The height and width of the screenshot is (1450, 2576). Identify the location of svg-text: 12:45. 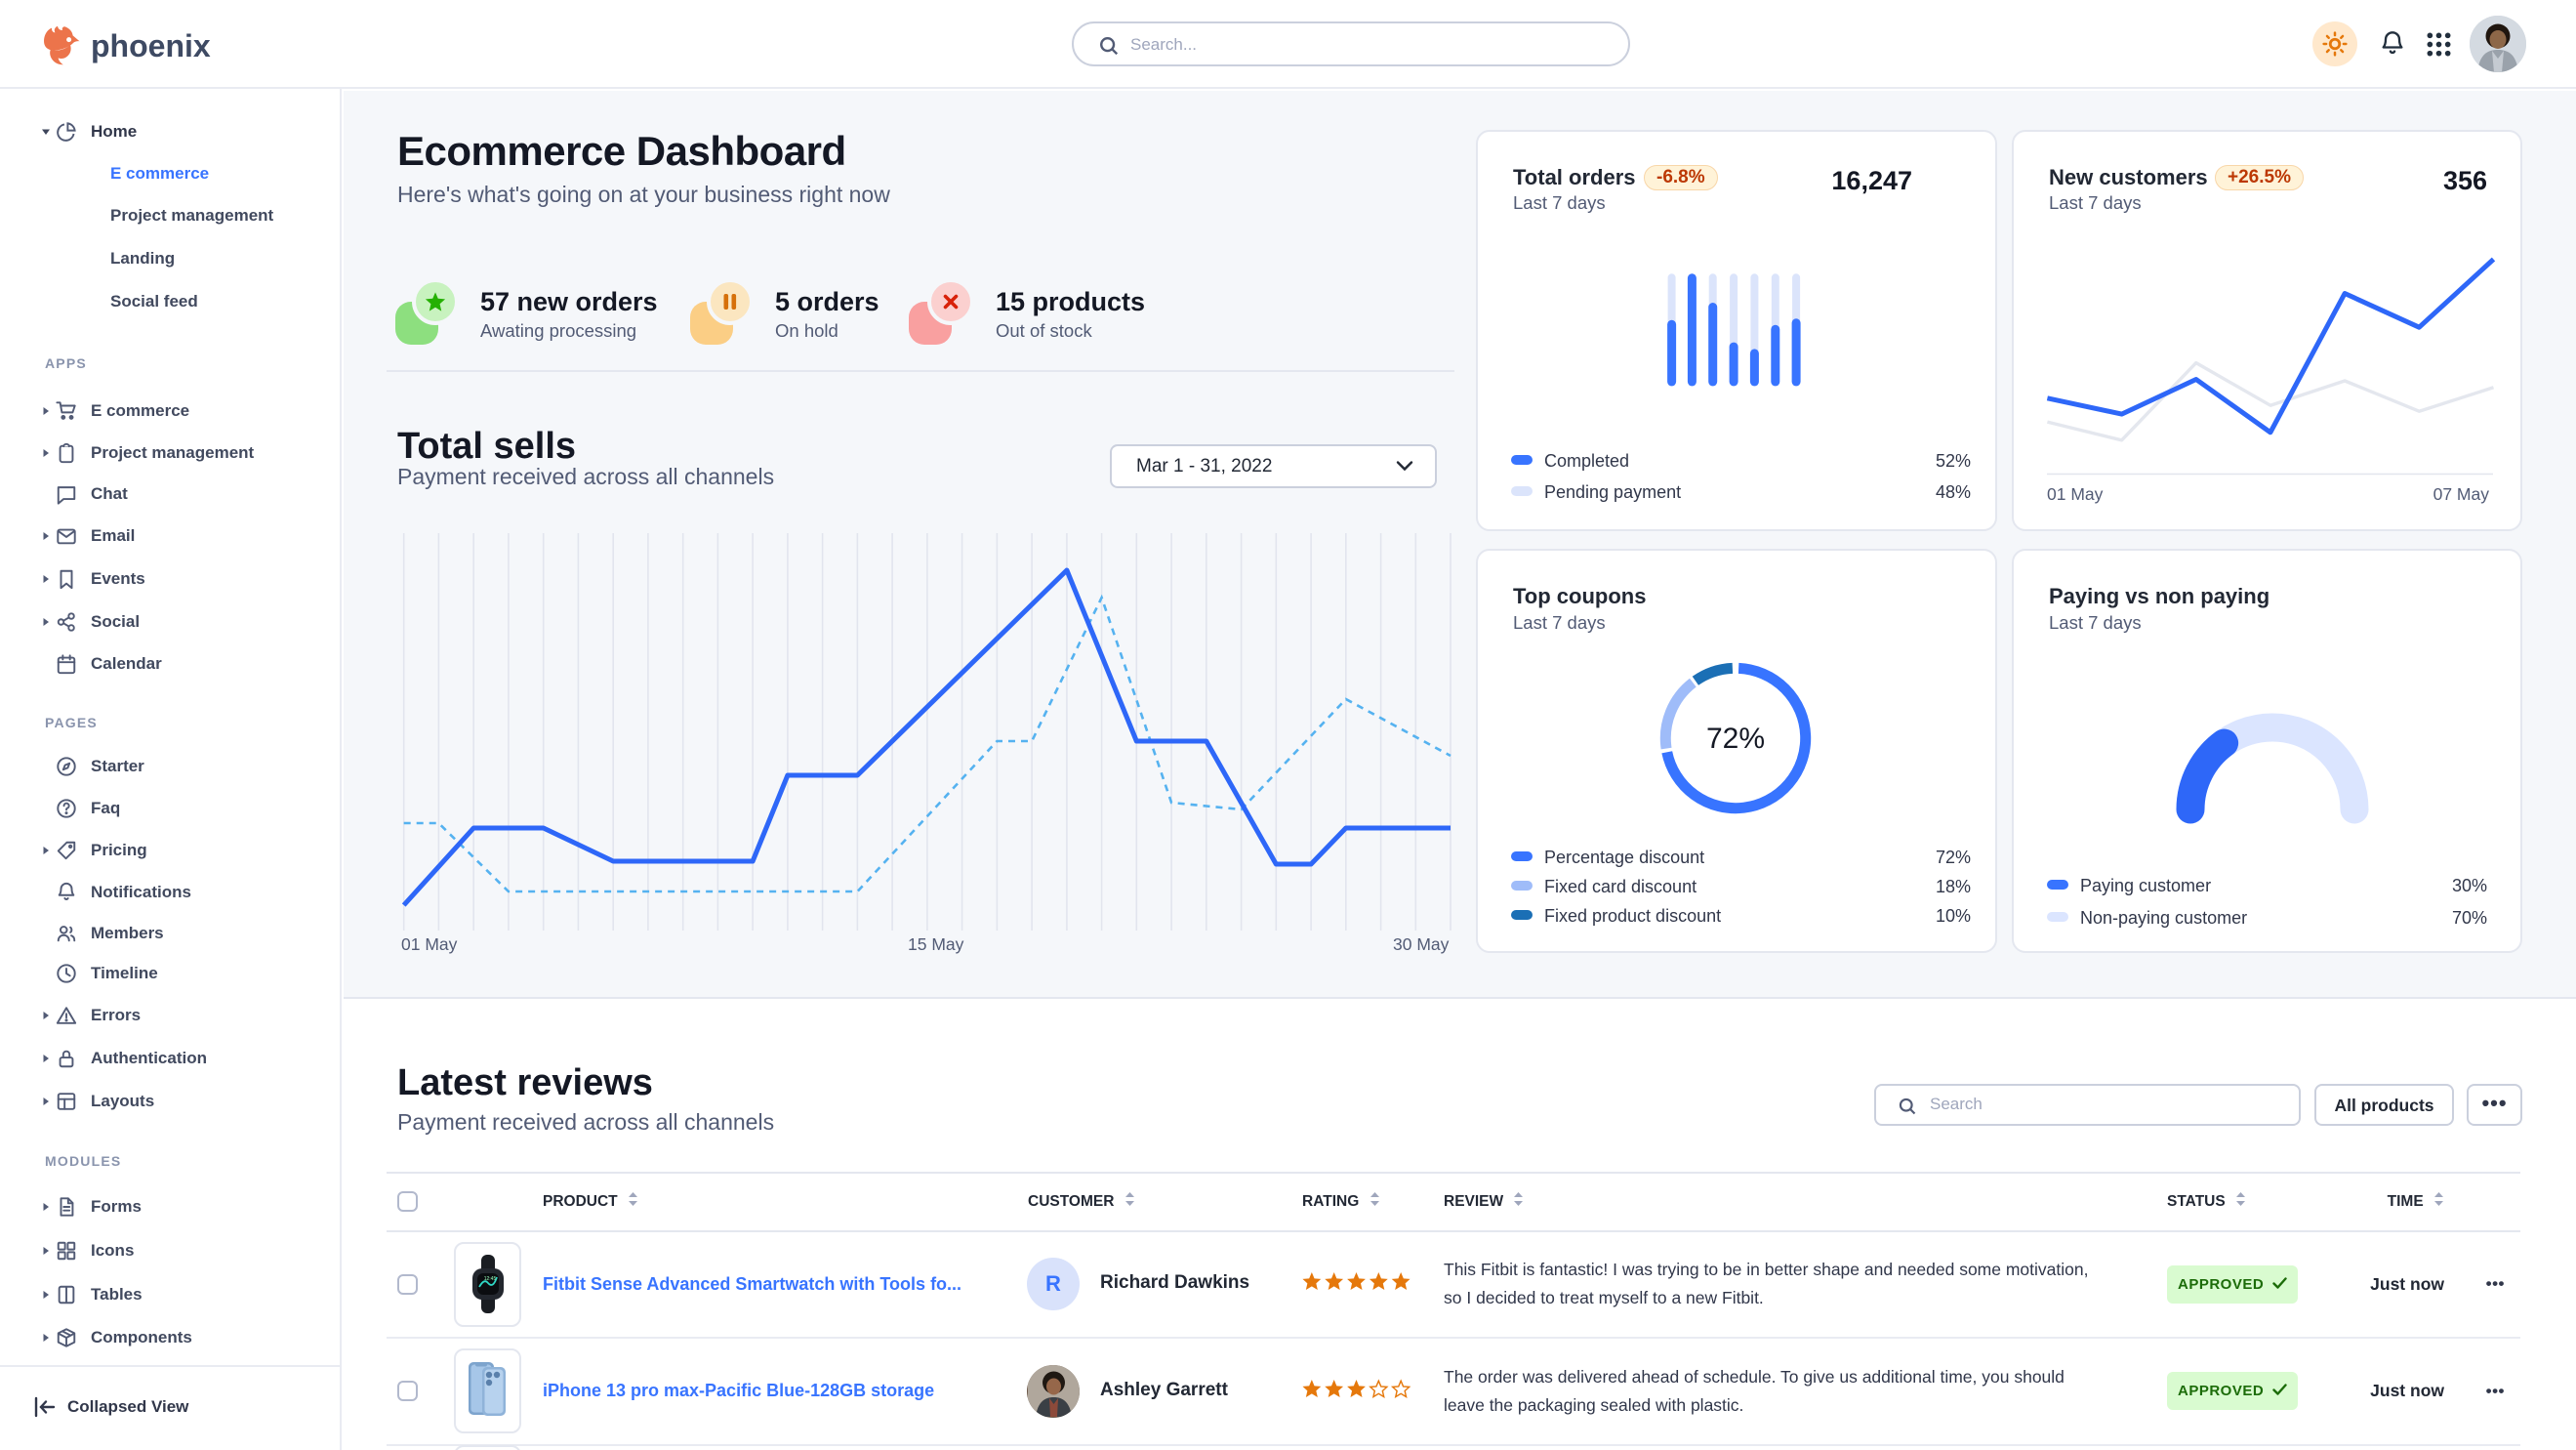
(489, 1279).